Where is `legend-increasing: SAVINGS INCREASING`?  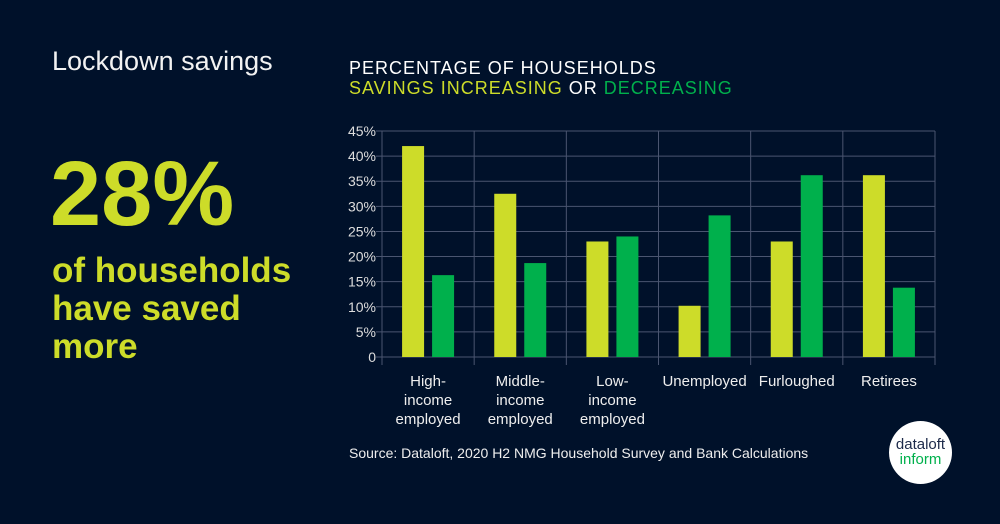 legend-increasing: SAVINGS INCREASING is located at coordinates (456, 88).